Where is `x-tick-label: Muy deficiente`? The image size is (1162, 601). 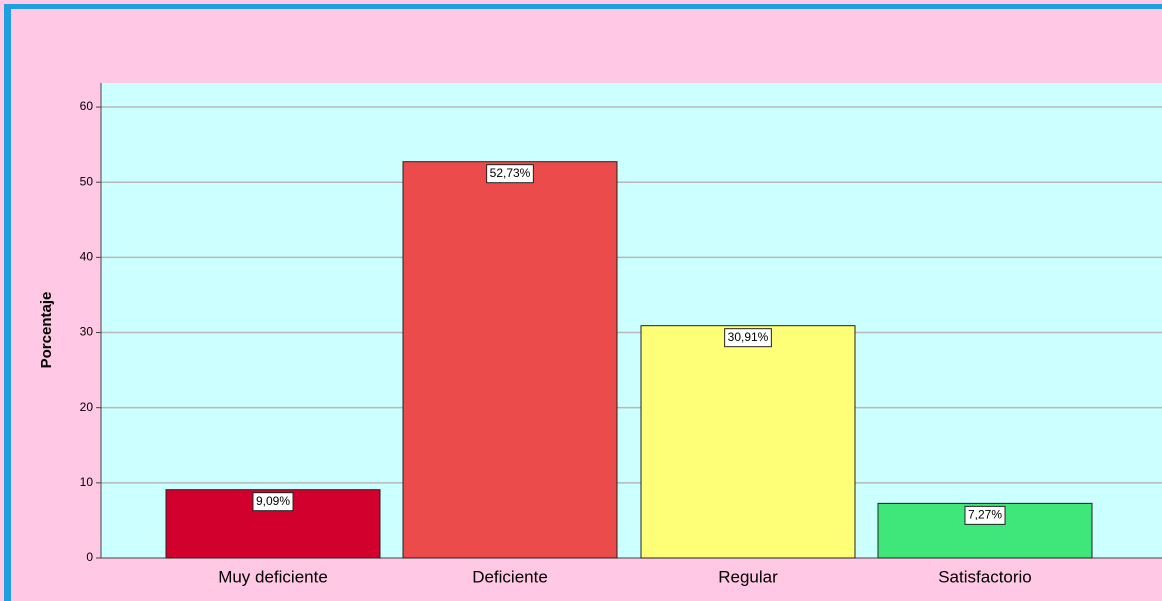
x-tick-label: Muy deficiente is located at coordinates (273, 576).